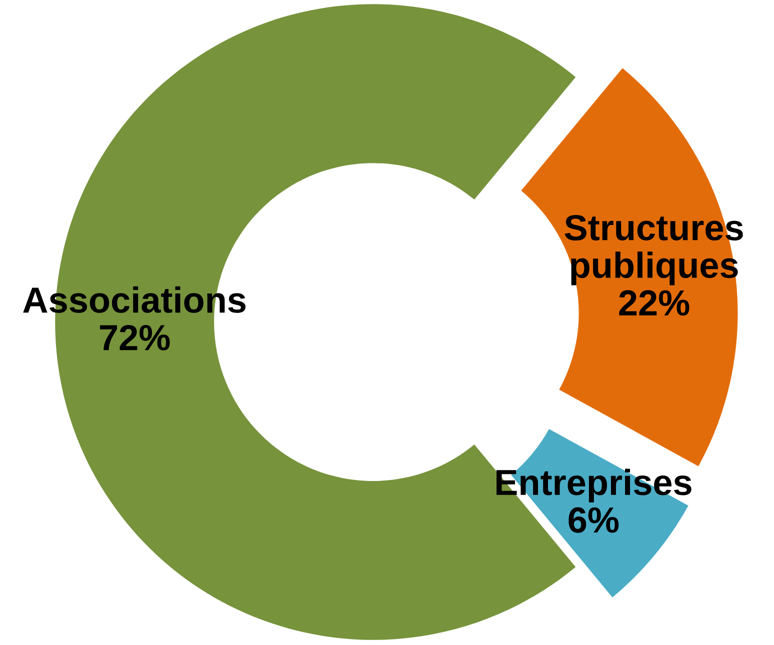 The image size is (774, 645). What do you see at coordinates (135, 337) in the screenshot?
I see `data-label: 72%` at bounding box center [135, 337].